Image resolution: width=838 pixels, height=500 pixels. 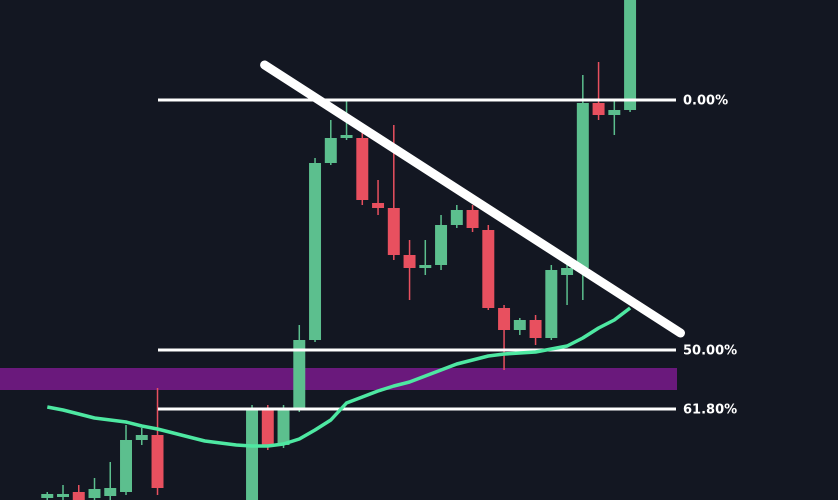 What do you see at coordinates (705, 101) in the screenshot?
I see `fib-label: 0.00%` at bounding box center [705, 101].